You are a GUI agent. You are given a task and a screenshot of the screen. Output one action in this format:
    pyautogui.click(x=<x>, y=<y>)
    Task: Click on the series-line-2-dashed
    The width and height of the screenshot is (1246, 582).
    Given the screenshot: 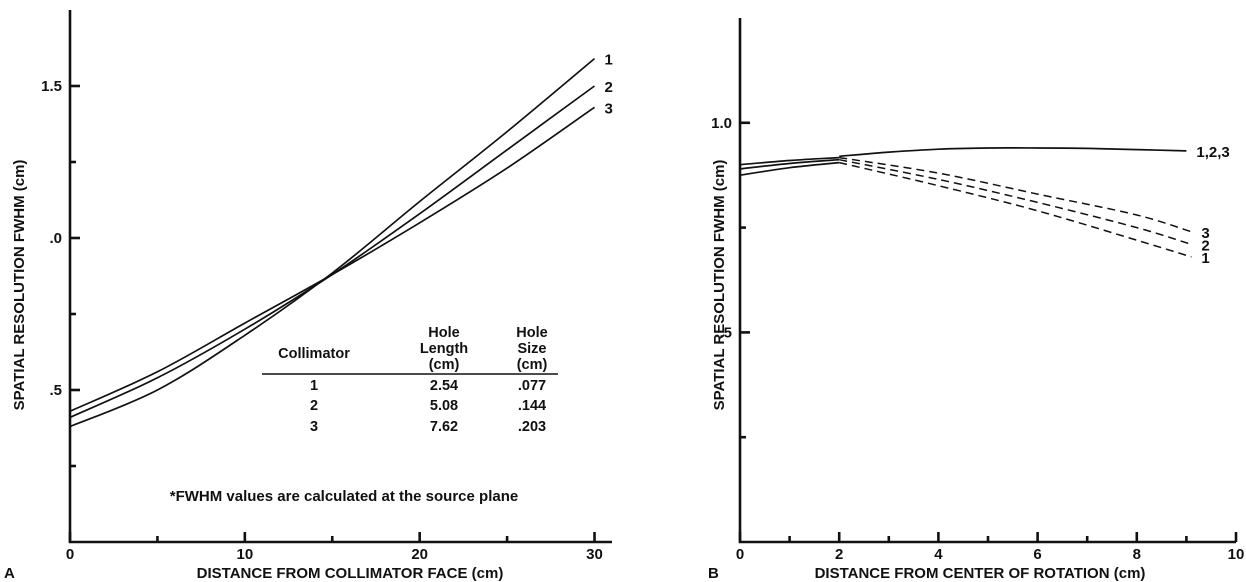 What is the action you would take?
    pyautogui.click(x=1015, y=202)
    